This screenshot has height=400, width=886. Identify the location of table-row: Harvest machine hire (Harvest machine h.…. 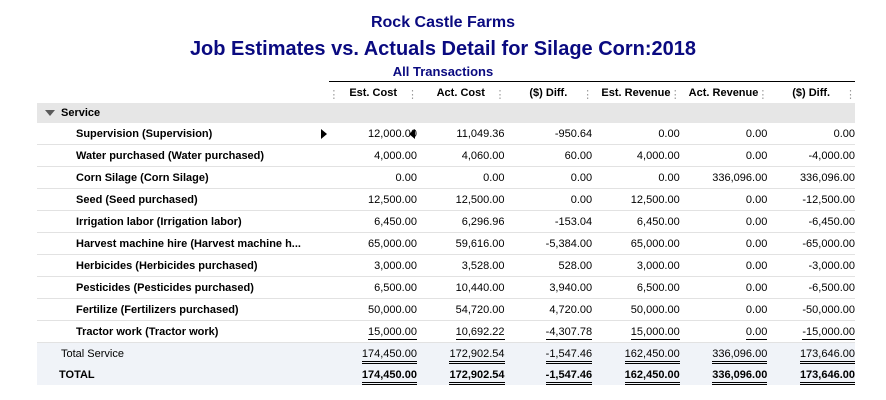
(446, 243).